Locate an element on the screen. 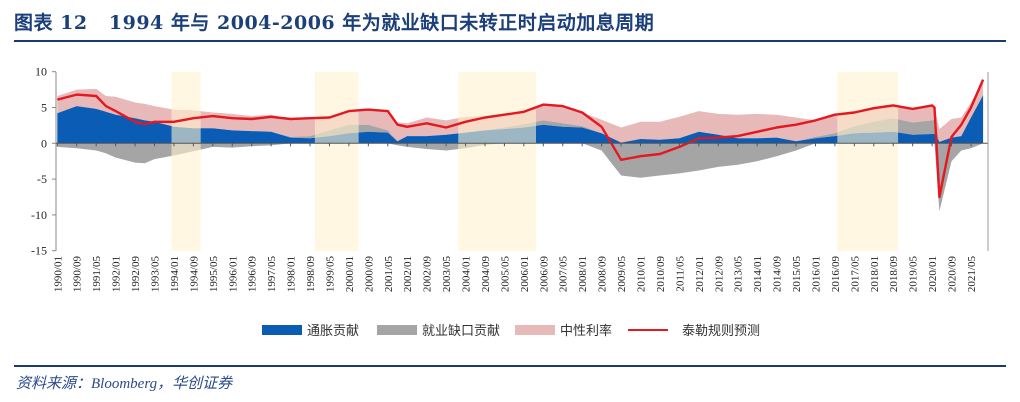  legend-item-taylor: 泰勒规则预测 is located at coordinates (694, 329).